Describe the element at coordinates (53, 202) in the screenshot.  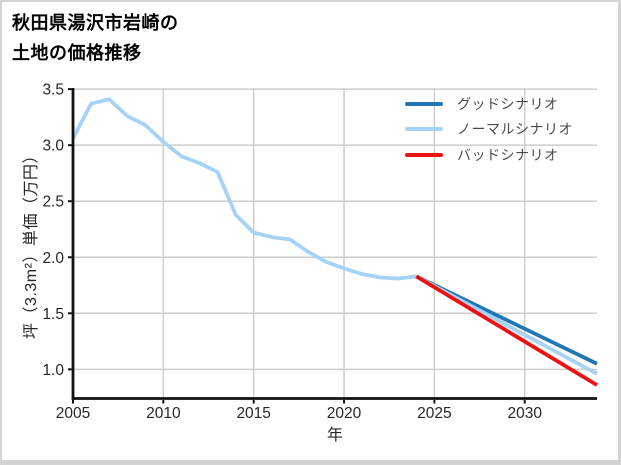
I see `y-tick-label: 2.5` at that location.